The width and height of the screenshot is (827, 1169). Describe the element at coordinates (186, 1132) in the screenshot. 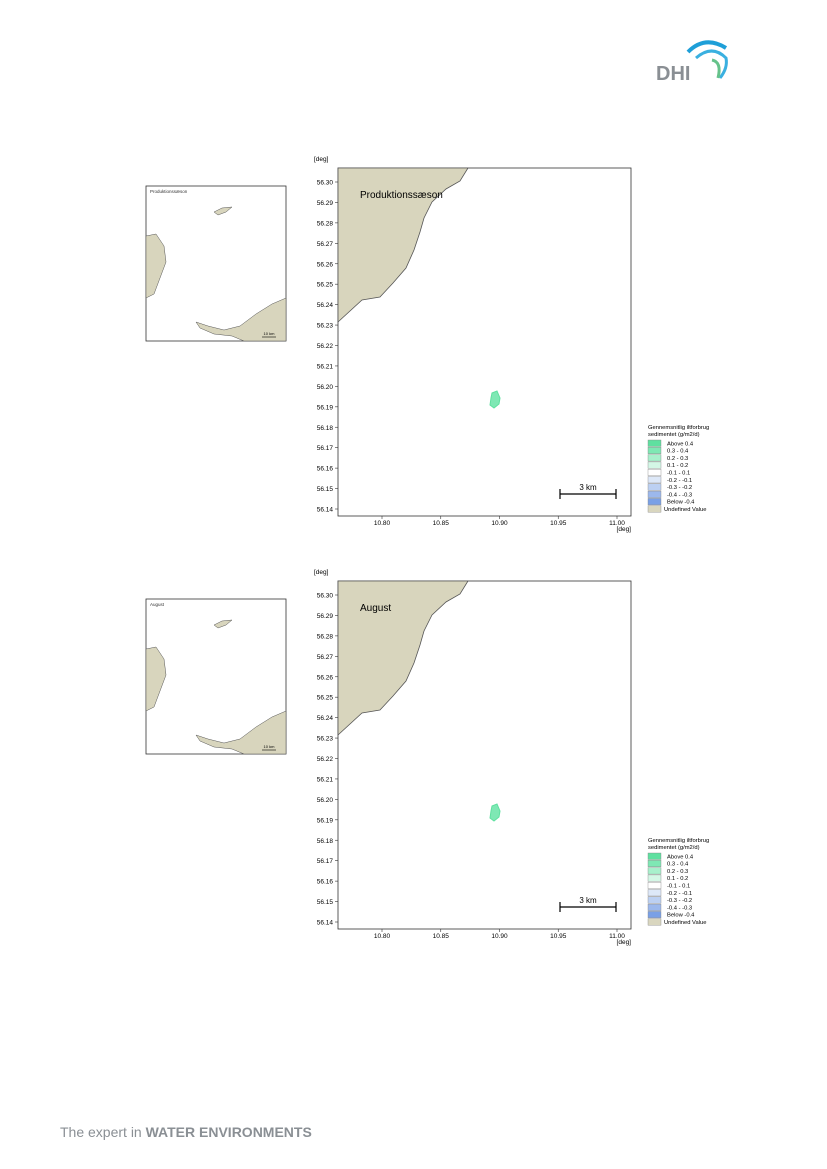

I see `footer-lead: The expert in WATER ENVIRONMENTS` at that location.